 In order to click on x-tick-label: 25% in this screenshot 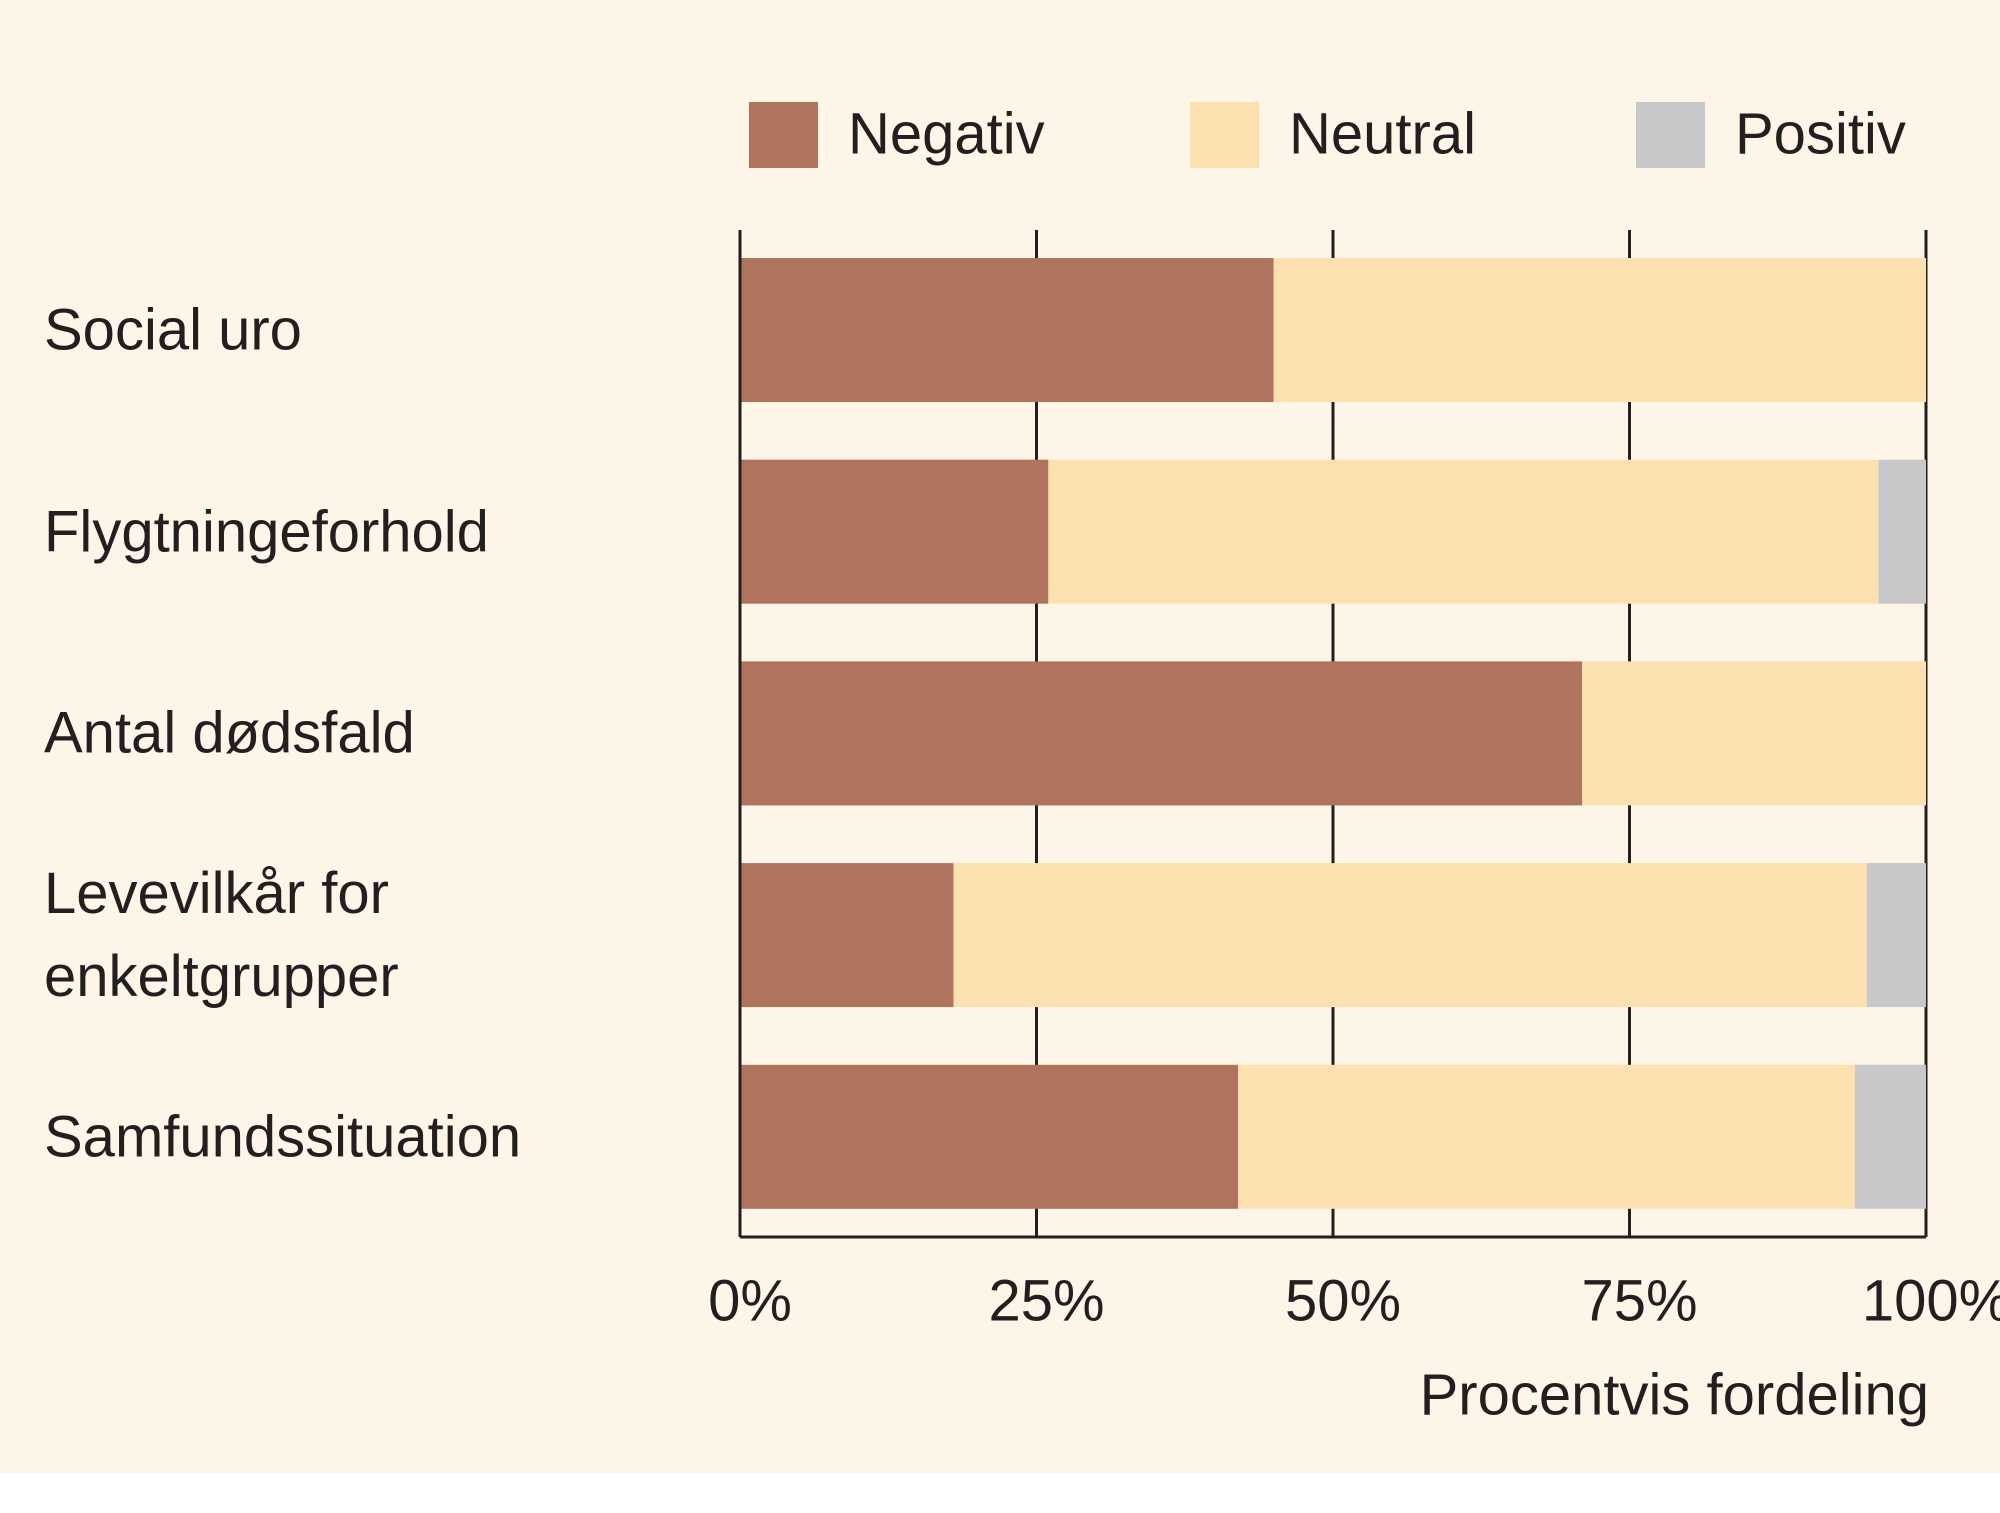, I will do `click(1046, 1300)`.